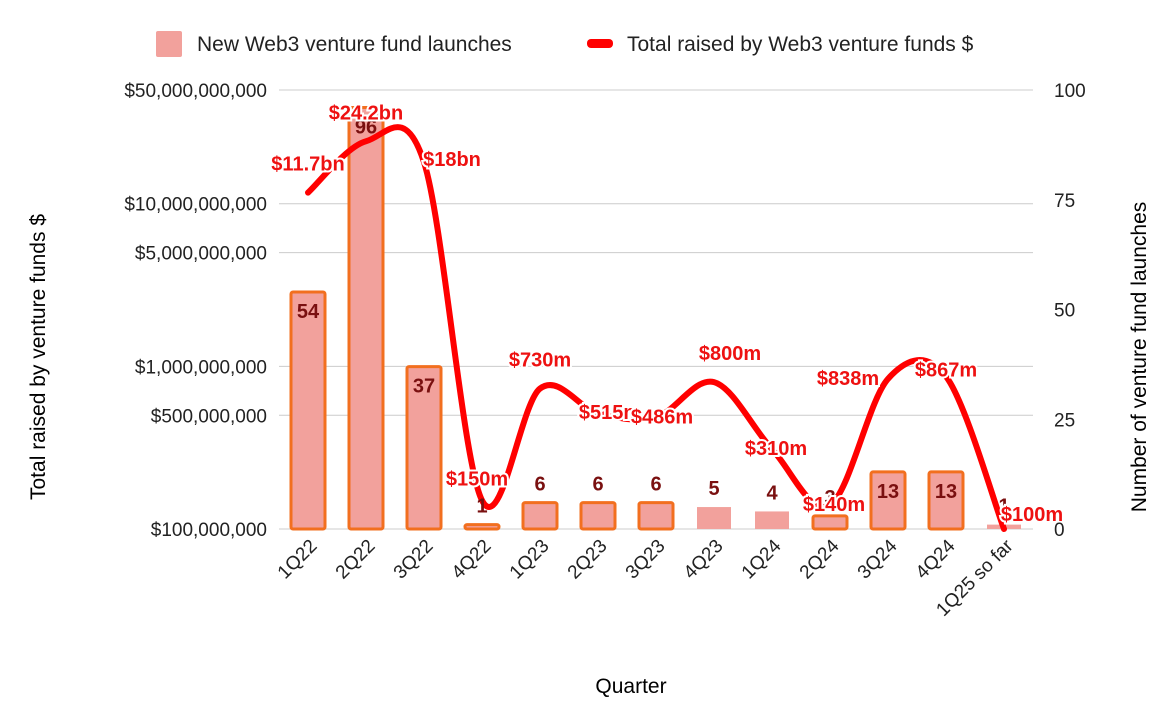  What do you see at coordinates (704, 560) in the screenshot?
I see `x-tick-label: 4Q23` at bounding box center [704, 560].